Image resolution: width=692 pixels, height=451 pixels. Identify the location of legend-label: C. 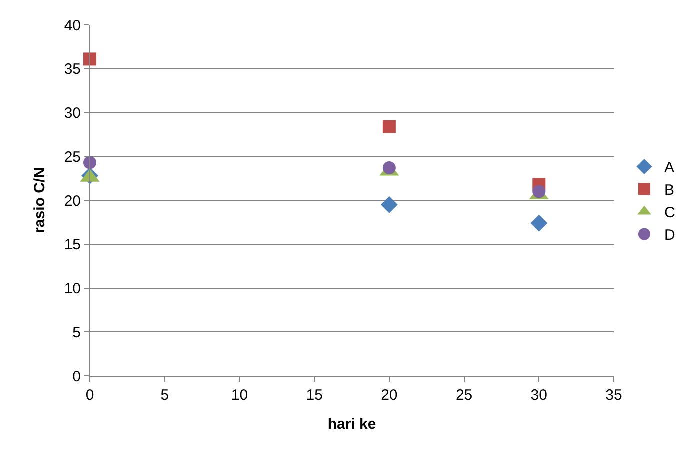
(670, 213).